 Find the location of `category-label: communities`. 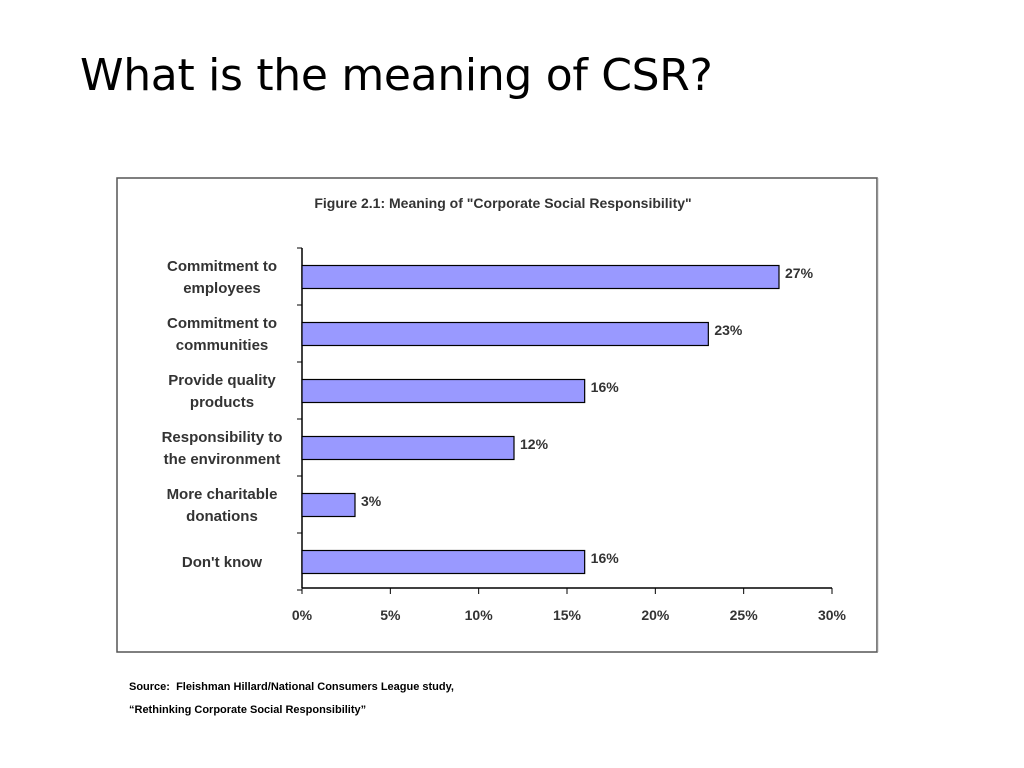

category-label: communities is located at coordinates (222, 345).